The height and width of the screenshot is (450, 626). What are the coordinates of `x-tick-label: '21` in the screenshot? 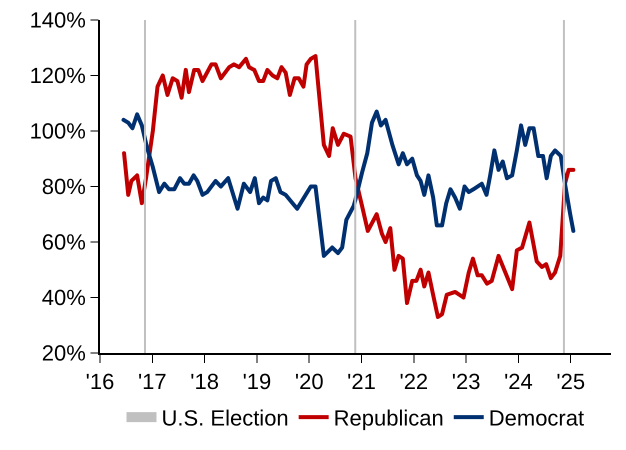 It's located at (361, 381).